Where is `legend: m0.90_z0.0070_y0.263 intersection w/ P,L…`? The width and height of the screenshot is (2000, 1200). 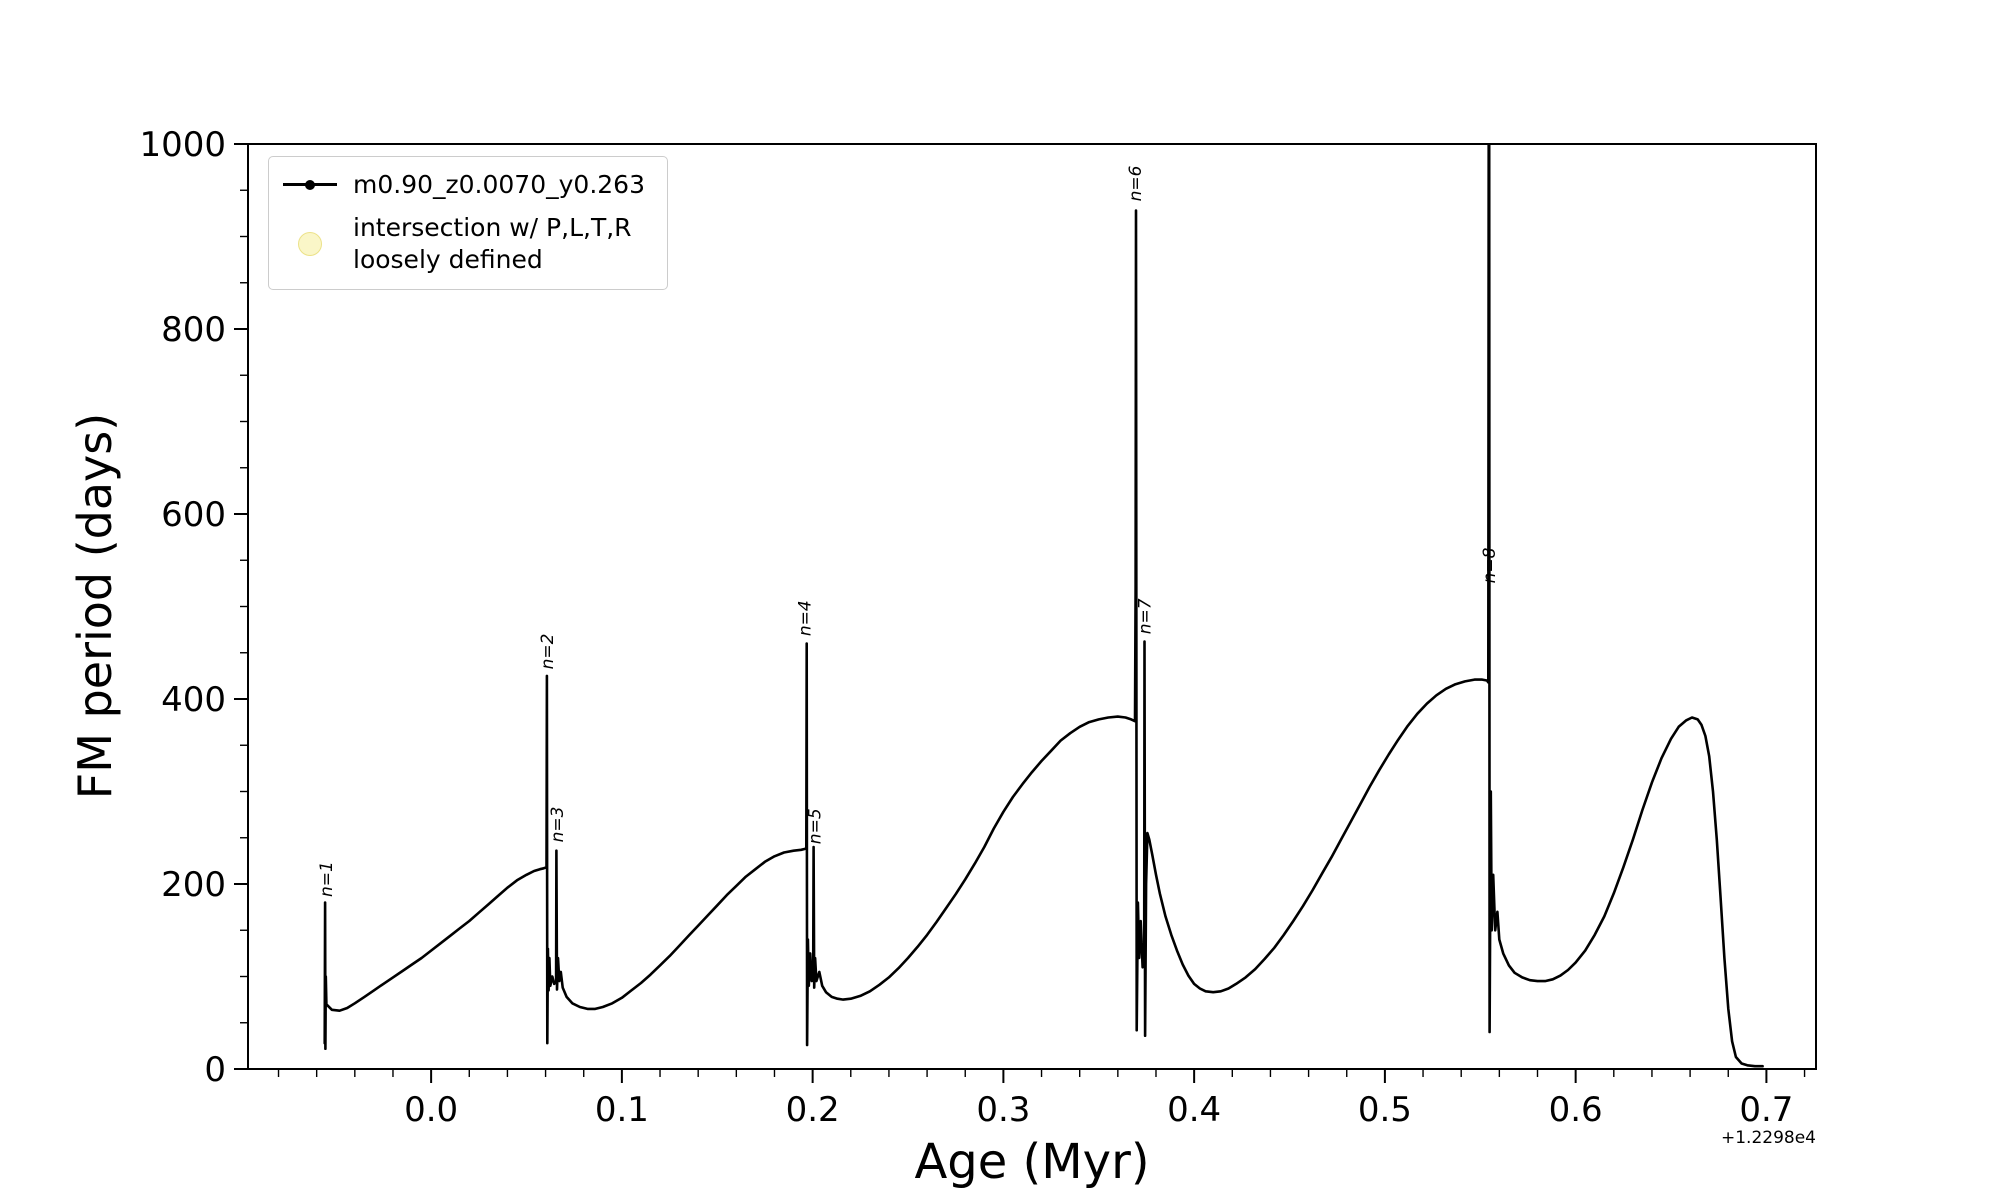
legend: m0.90_z0.0070_y0.263 intersection w/ P,L… is located at coordinates (468, 223).